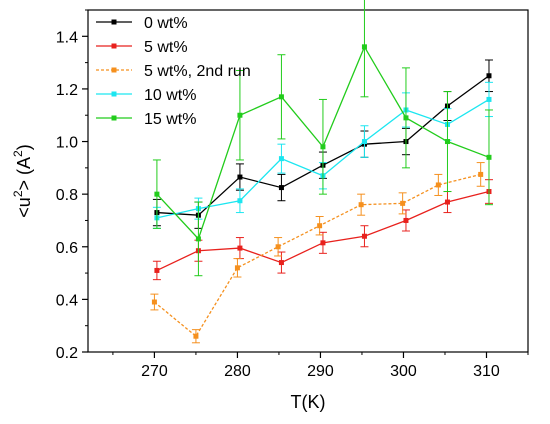 The height and width of the screenshot is (424, 550). Describe the element at coordinates (237, 371) in the screenshot. I see `x-tick-label: 280` at that location.